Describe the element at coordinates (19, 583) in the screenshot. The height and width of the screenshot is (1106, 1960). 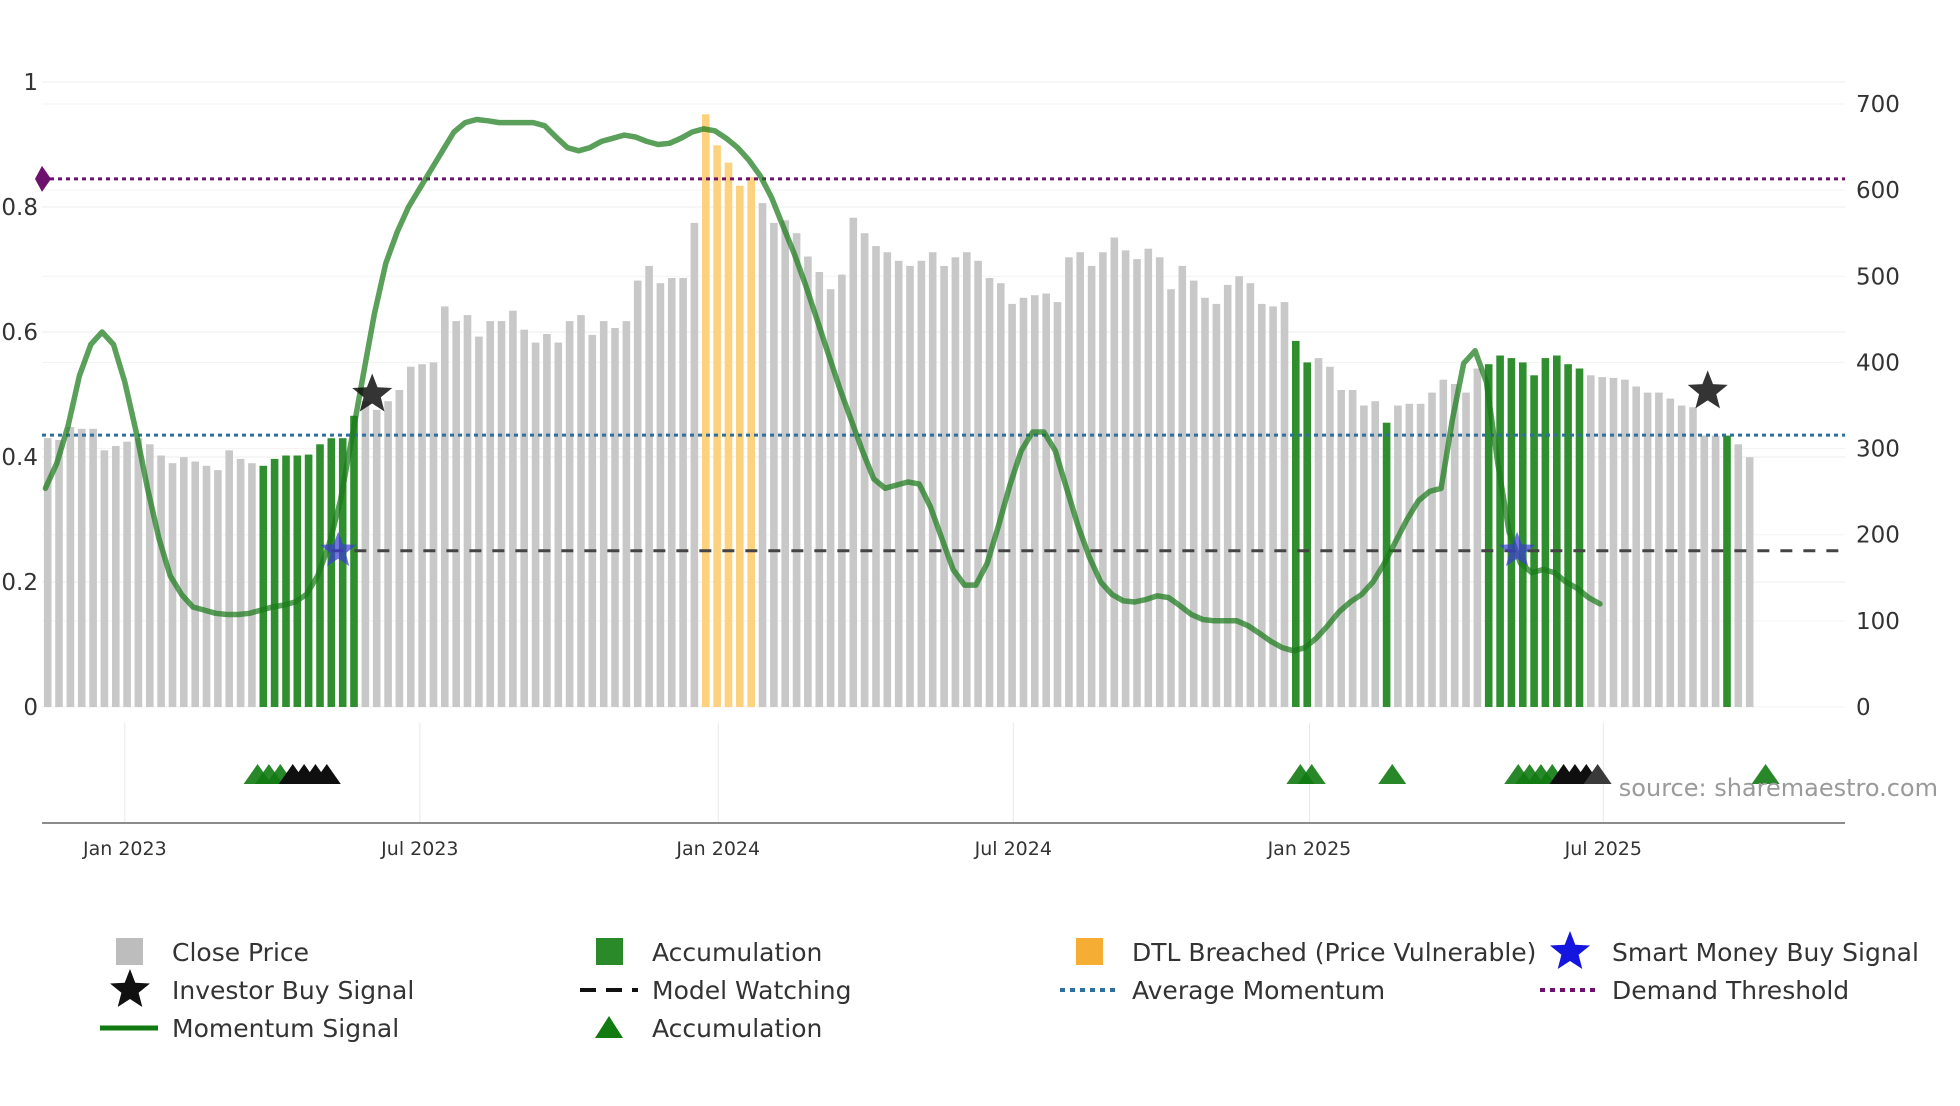
I see `left-tick-label: 0.2` at that location.